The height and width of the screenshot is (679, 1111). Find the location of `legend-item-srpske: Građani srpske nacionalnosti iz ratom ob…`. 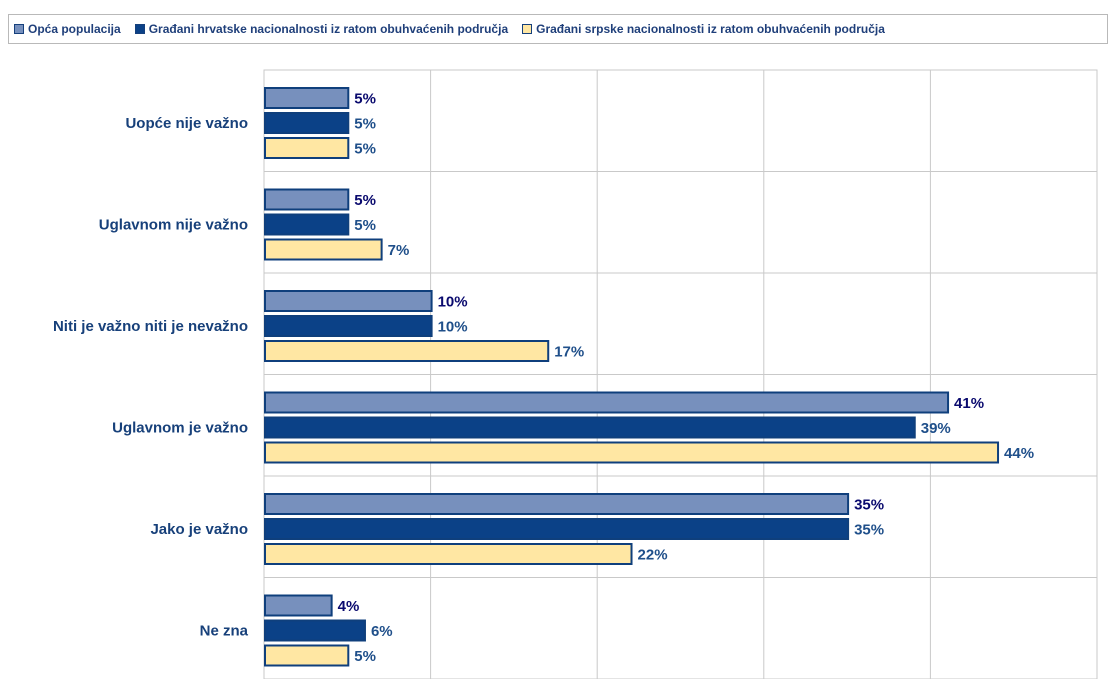

legend-item-srpske: Građani srpske nacionalnosti iz ratom ob… is located at coordinates (703, 29).